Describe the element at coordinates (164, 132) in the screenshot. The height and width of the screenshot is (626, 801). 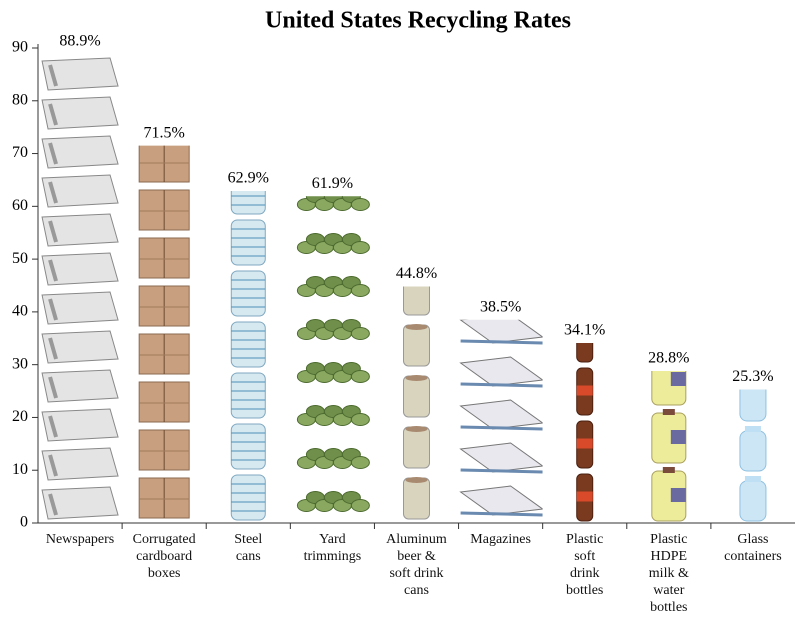
I see `value-label: 71.5%` at that location.